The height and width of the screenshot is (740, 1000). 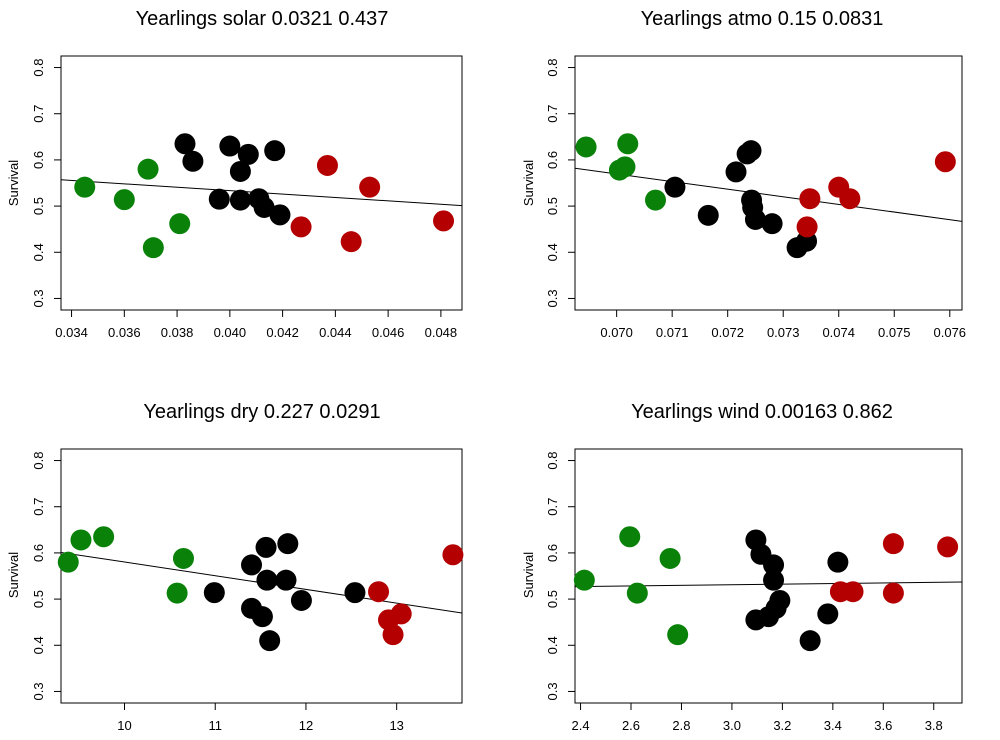 What do you see at coordinates (768, 194) in the screenshot?
I see `regression-line` at bounding box center [768, 194].